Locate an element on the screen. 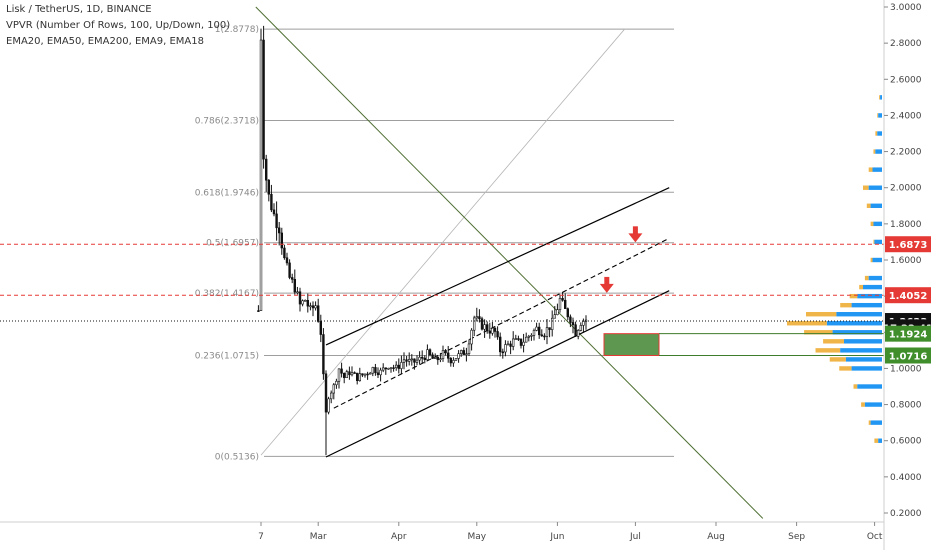 This screenshot has width=932, height=550. channel-mid-dashed-line is located at coordinates (501, 323).